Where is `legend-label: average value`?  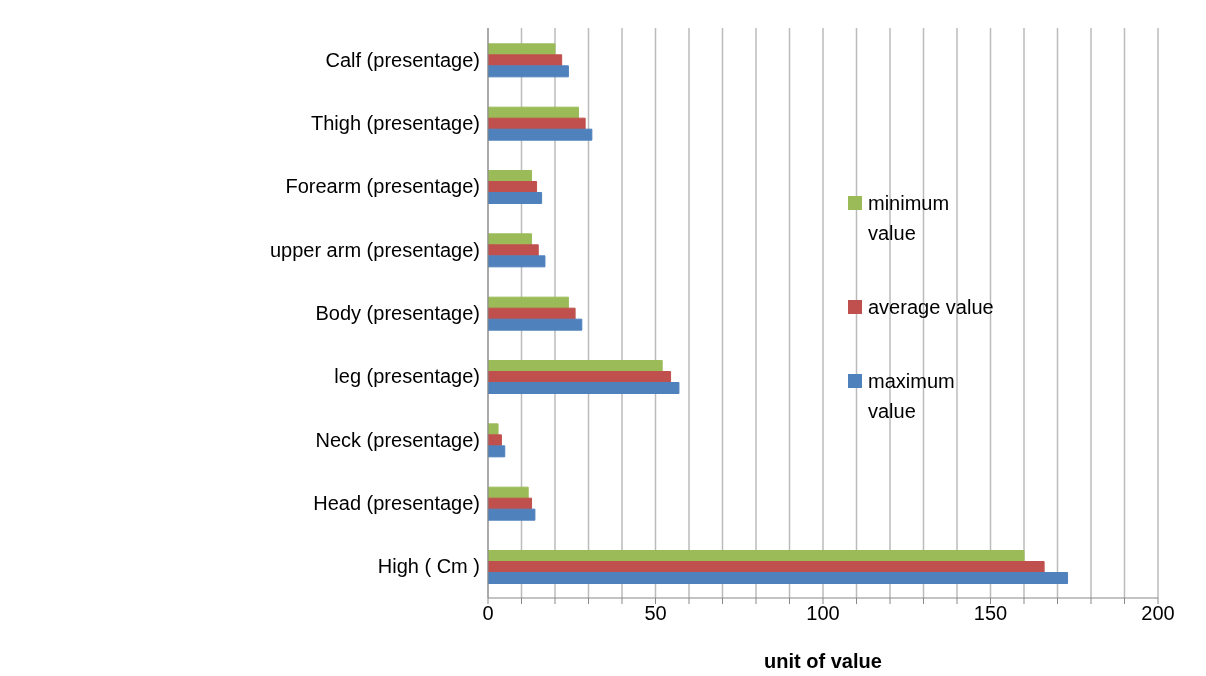
legend-label: average value is located at coordinates (931, 307).